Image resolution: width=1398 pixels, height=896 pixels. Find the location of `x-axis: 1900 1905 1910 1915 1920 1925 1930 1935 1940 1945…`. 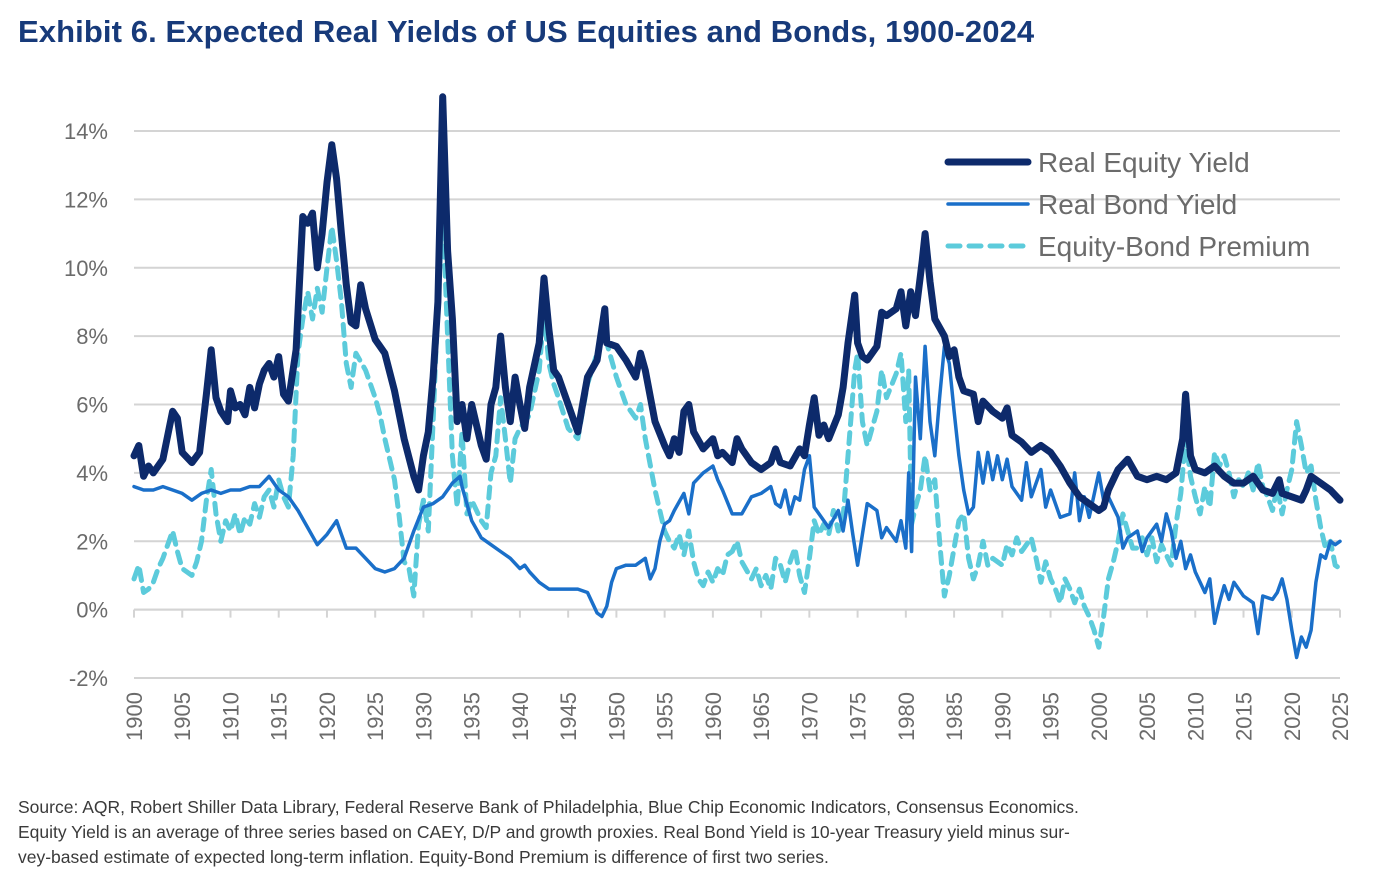

x-axis: 1900 1905 1910 1915 1920 1925 1930 1935 1940 1945… is located at coordinates (737, 674).